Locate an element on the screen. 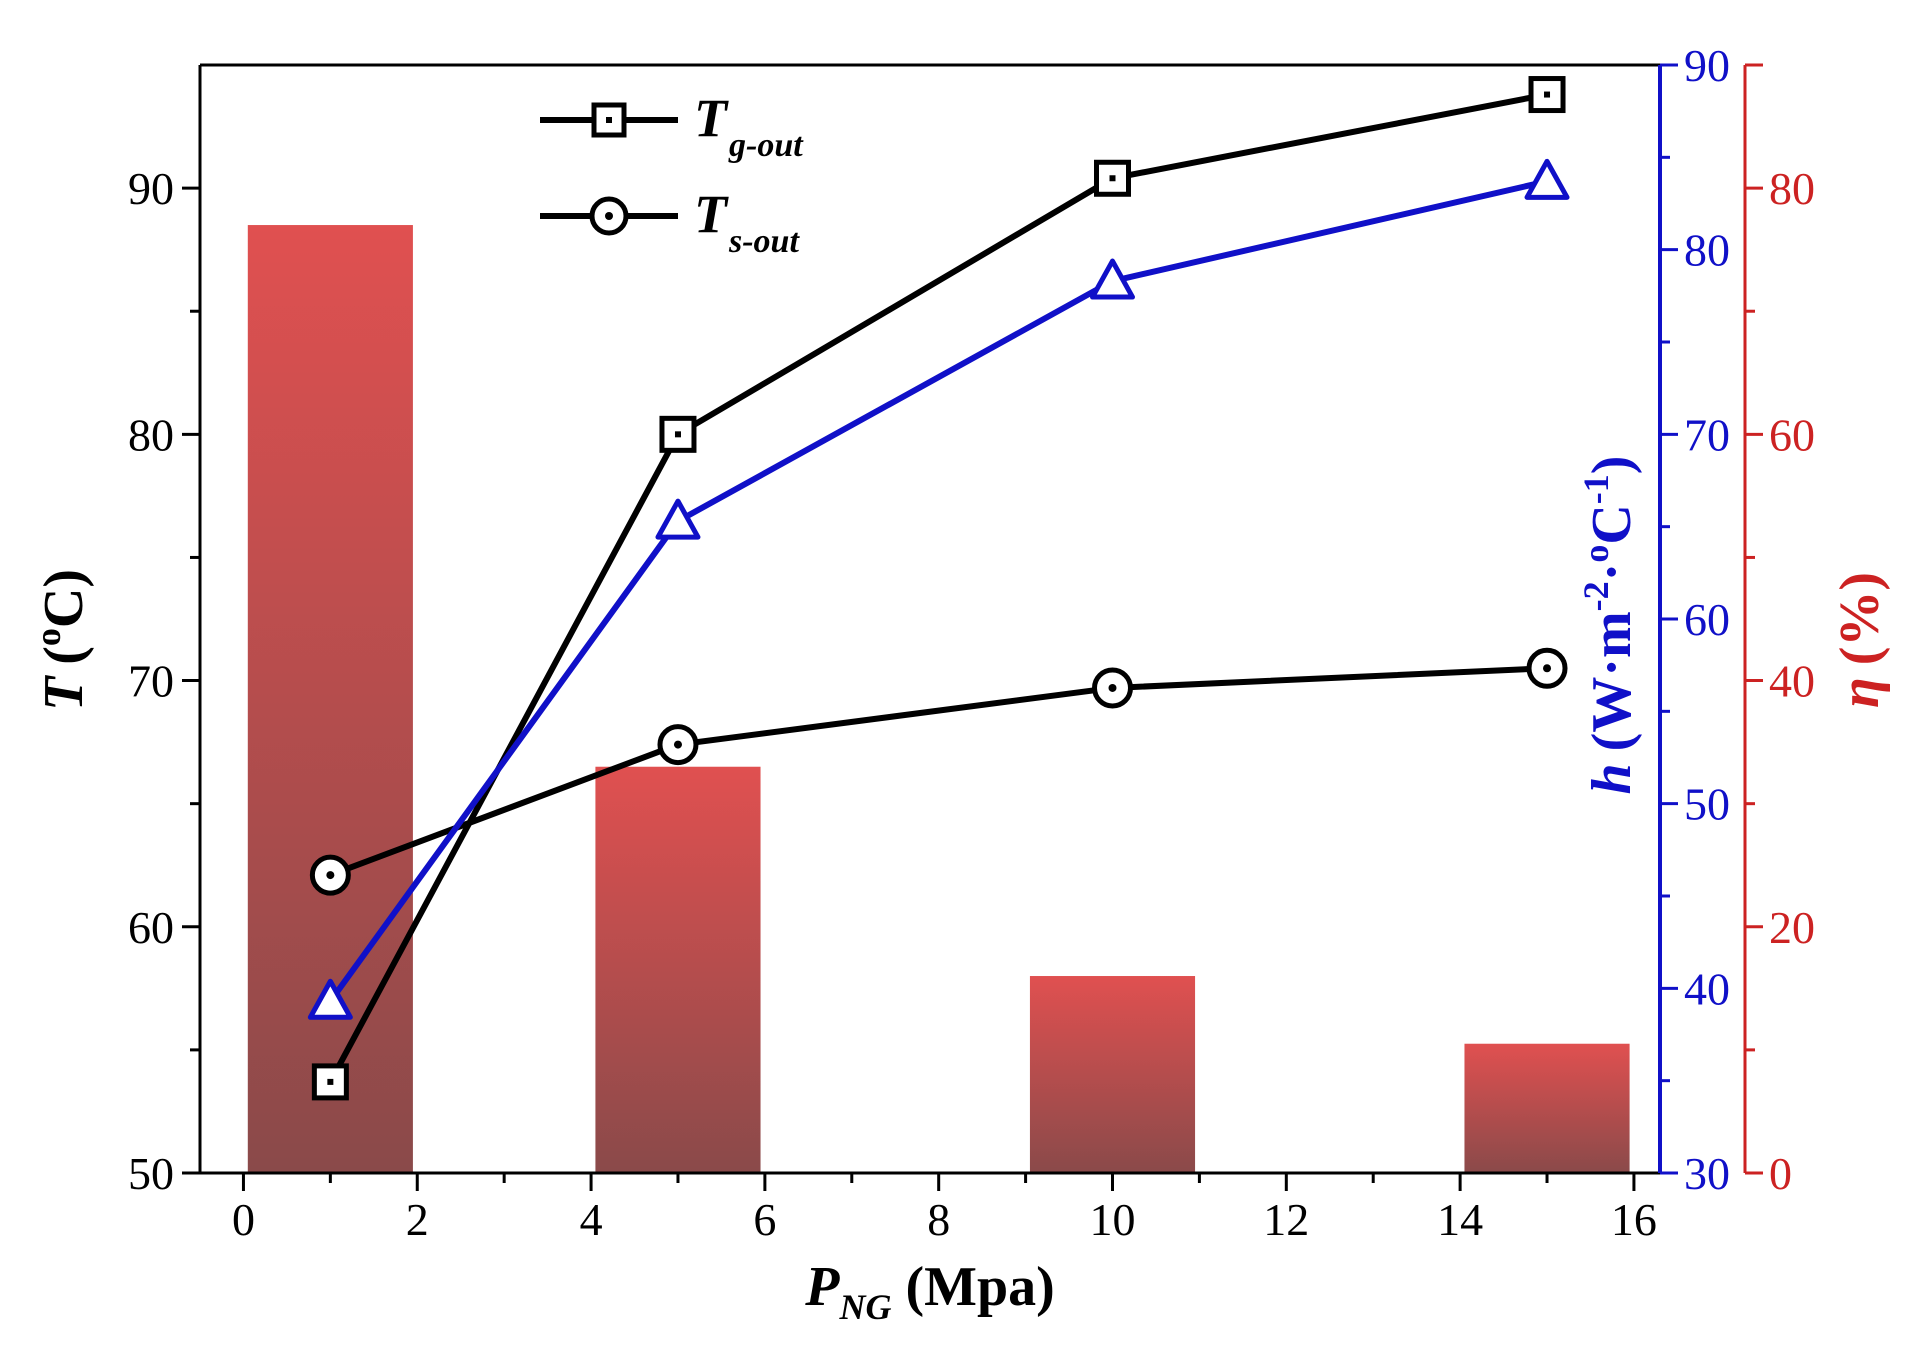  x-tick-label: 8 is located at coordinates (938, 1219).